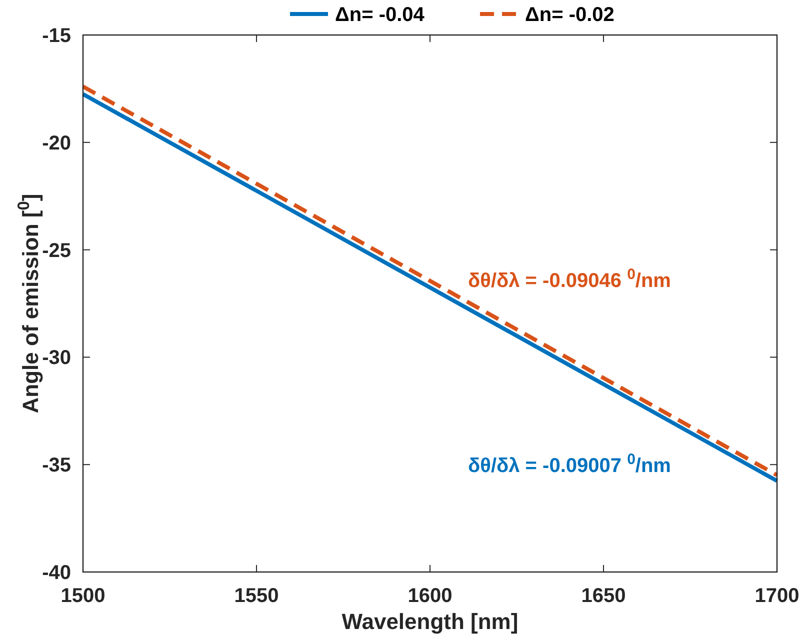 The image size is (806, 643). I want to click on x-tick-label: 1700, so click(777, 596).